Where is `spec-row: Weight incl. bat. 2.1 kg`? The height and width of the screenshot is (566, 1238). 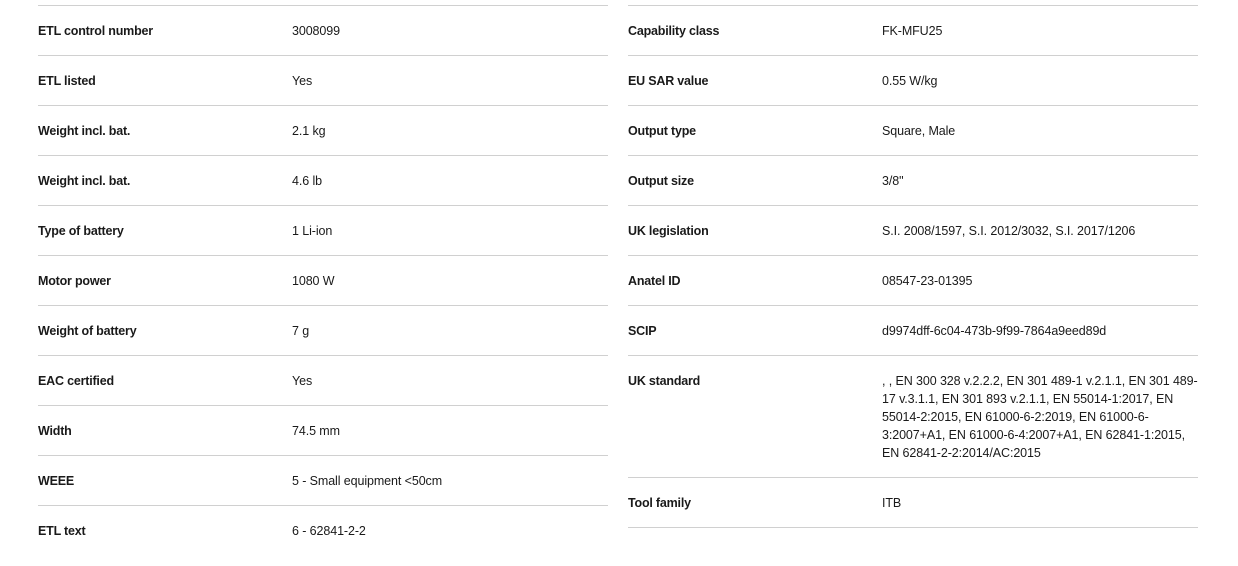 spec-row: Weight incl. bat. 2.1 kg is located at coordinates (323, 131).